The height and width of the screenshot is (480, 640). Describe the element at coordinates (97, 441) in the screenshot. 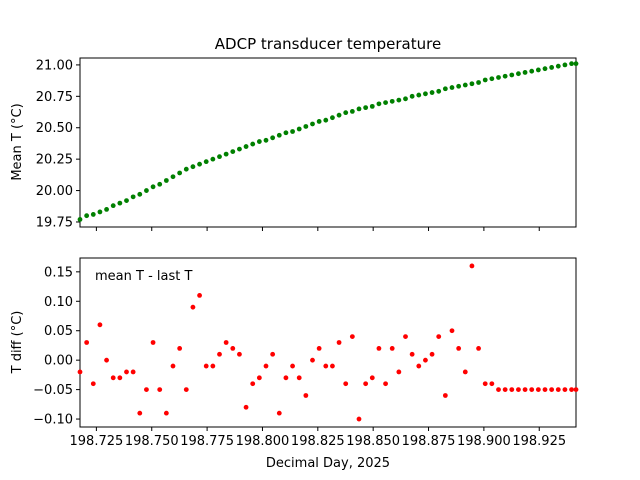

I see `x-tick-label: 198.725` at that location.